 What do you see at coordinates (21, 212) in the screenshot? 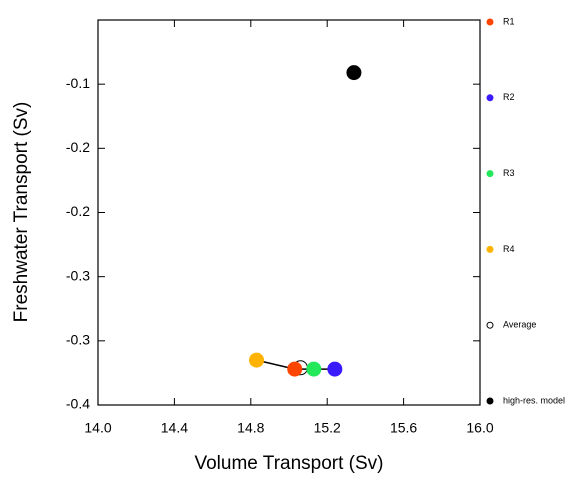
I see `y-axis-title: Freshwater Transport (Sv)` at bounding box center [21, 212].